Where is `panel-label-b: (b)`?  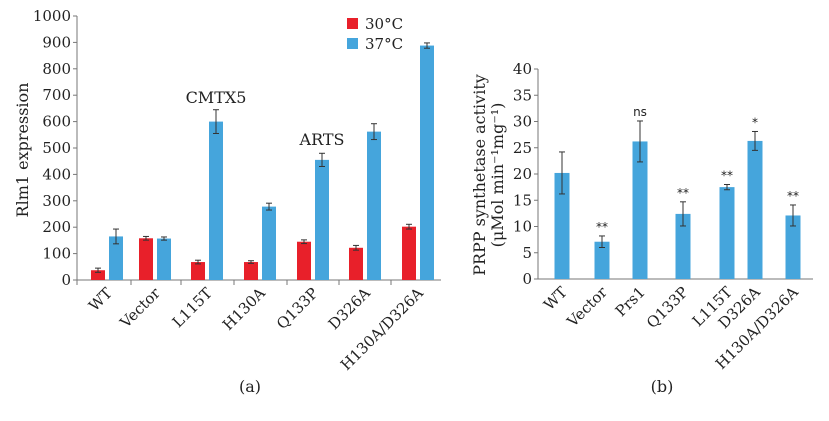
panel-label-b: (b) is located at coordinates (662, 386).